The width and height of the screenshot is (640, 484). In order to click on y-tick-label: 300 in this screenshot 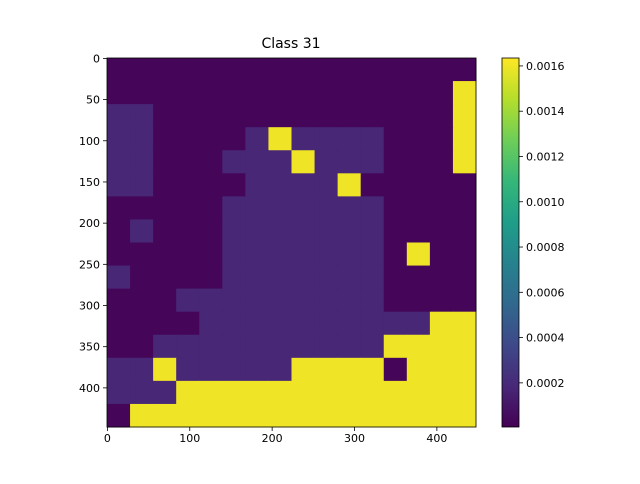, I will do `click(89, 306)`.